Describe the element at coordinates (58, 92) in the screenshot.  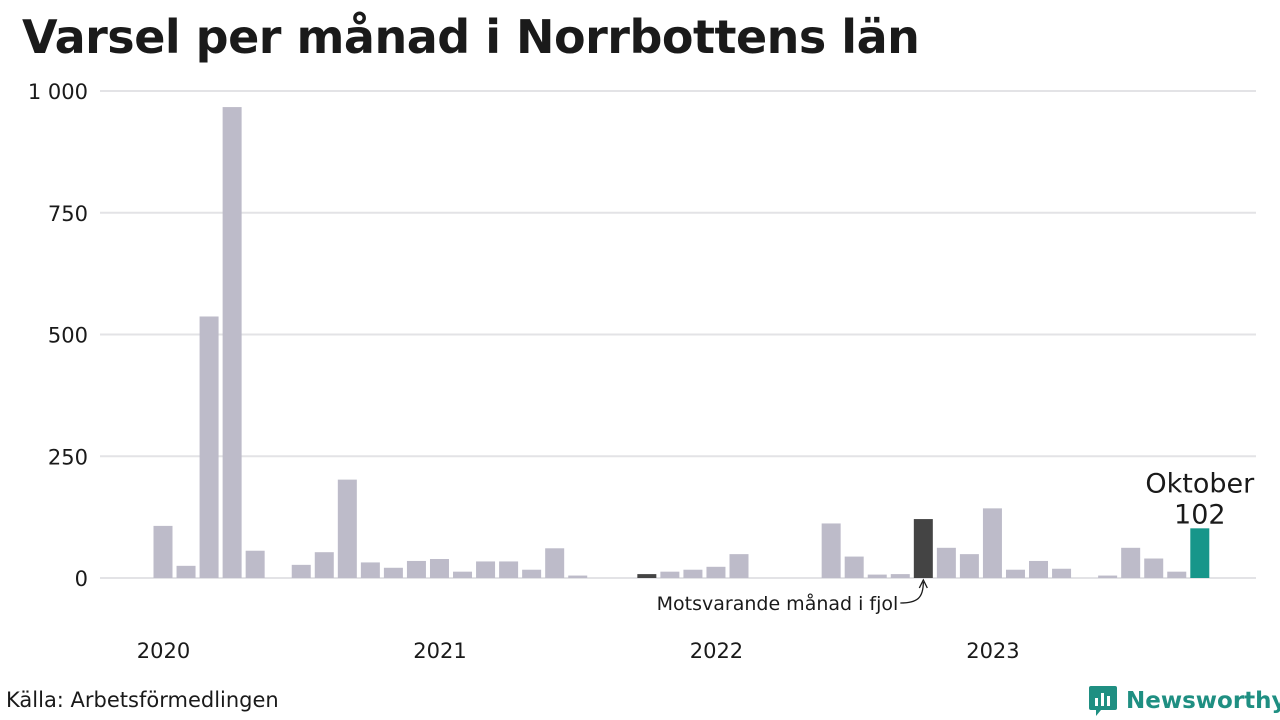
I see `y-tick-label: 1 000` at that location.